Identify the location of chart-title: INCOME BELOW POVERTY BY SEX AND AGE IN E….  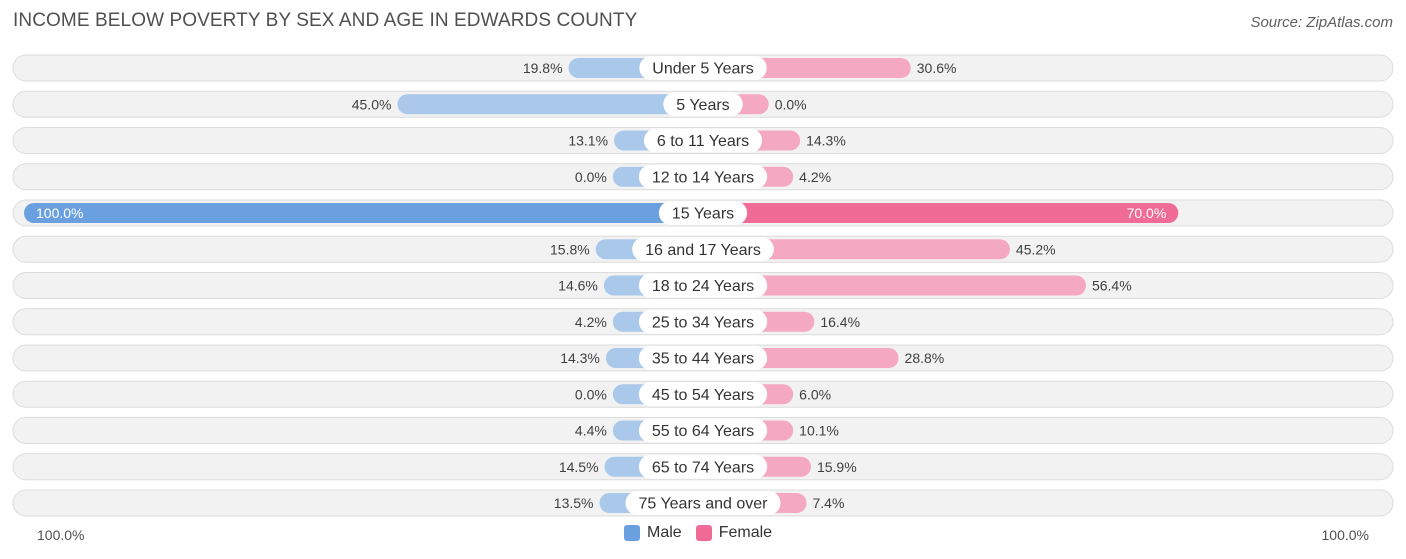
(325, 20).